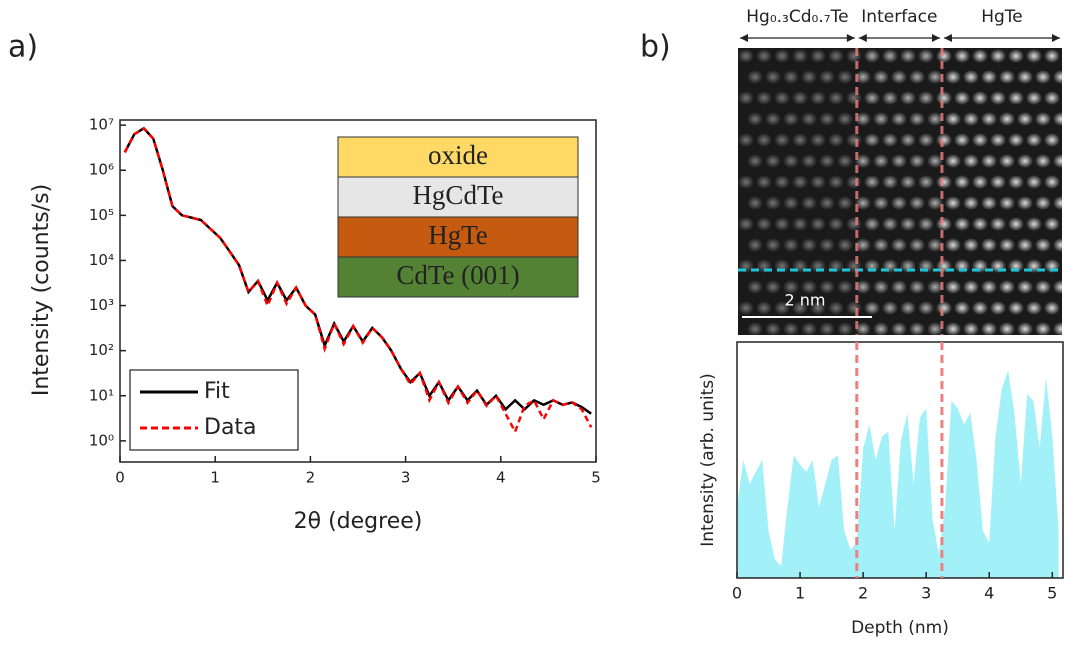 Image resolution: width=1068 pixels, height=648 pixels. What do you see at coordinates (101, 440) in the screenshot?
I see `y-tick-label: 10⁰` at bounding box center [101, 440].